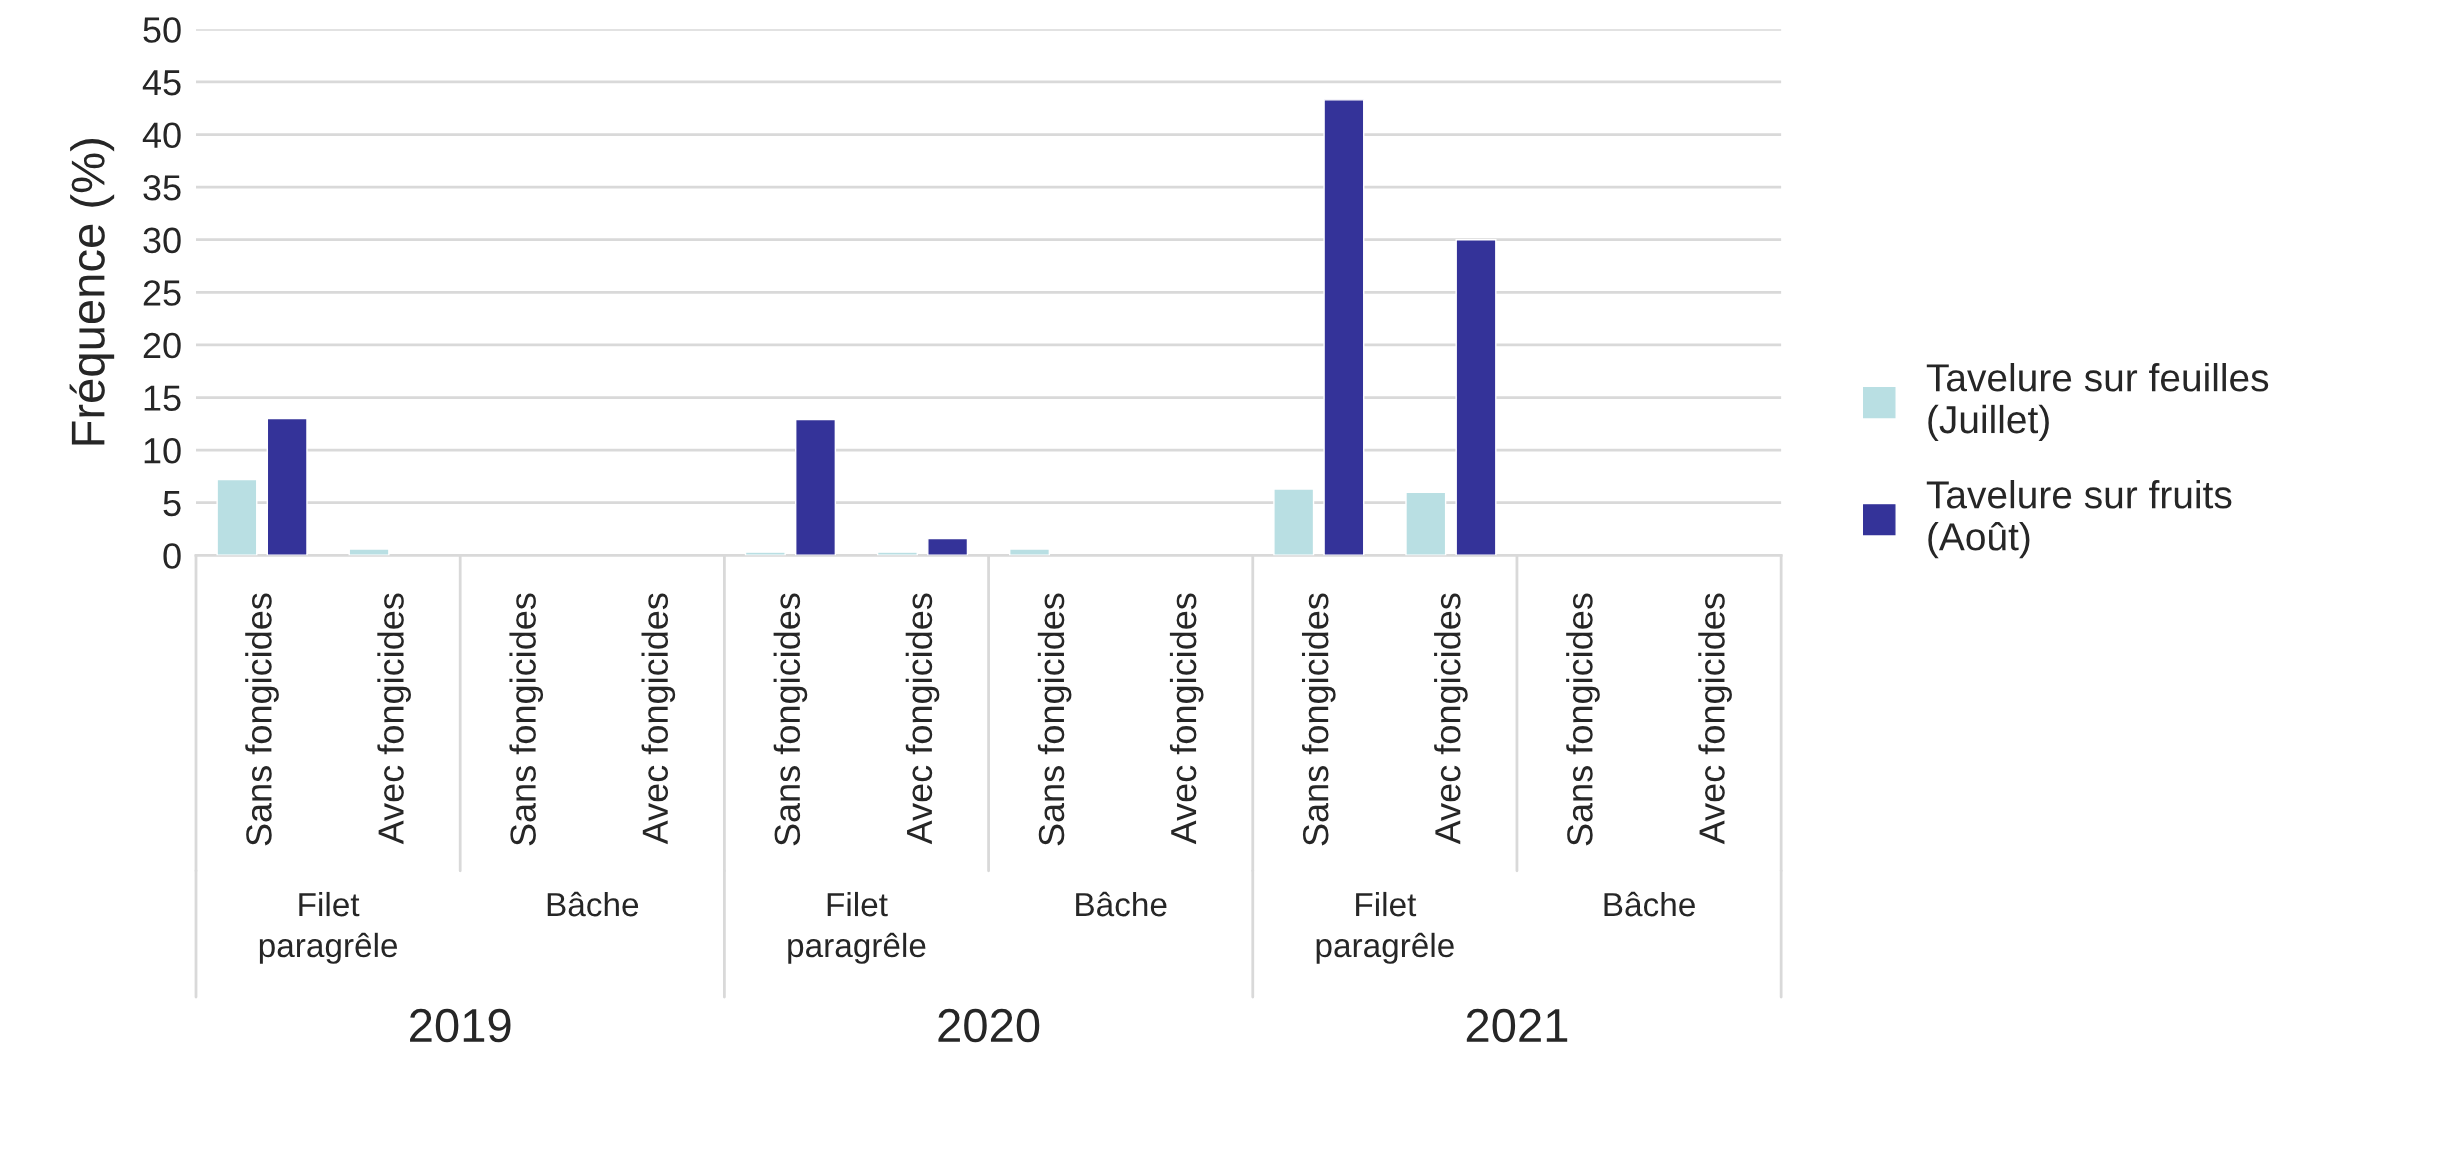  Describe the element at coordinates (172, 503) in the screenshot. I see `y-tick-label: 5` at that location.